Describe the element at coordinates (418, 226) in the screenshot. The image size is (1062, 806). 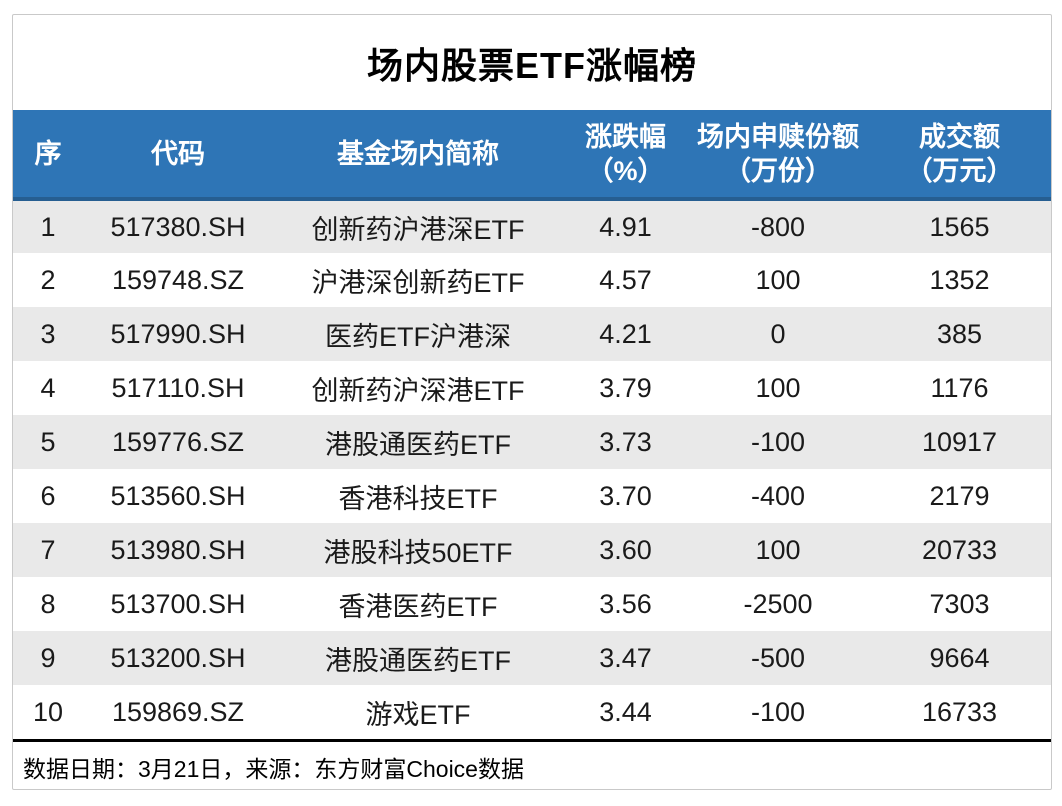
I see `cell-r1-c3: 创新药沪港深ETF` at that location.